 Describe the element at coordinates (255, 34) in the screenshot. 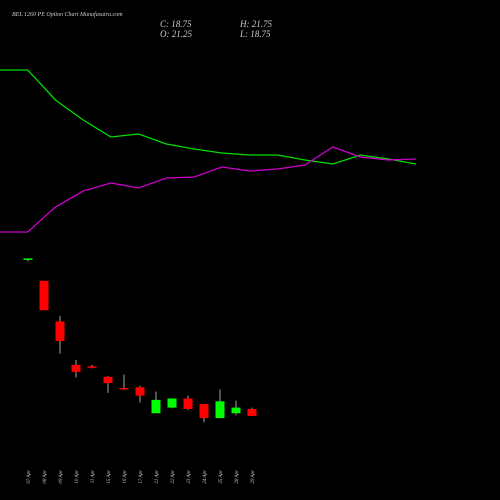

I see `low-label: L: 18.75` at that location.